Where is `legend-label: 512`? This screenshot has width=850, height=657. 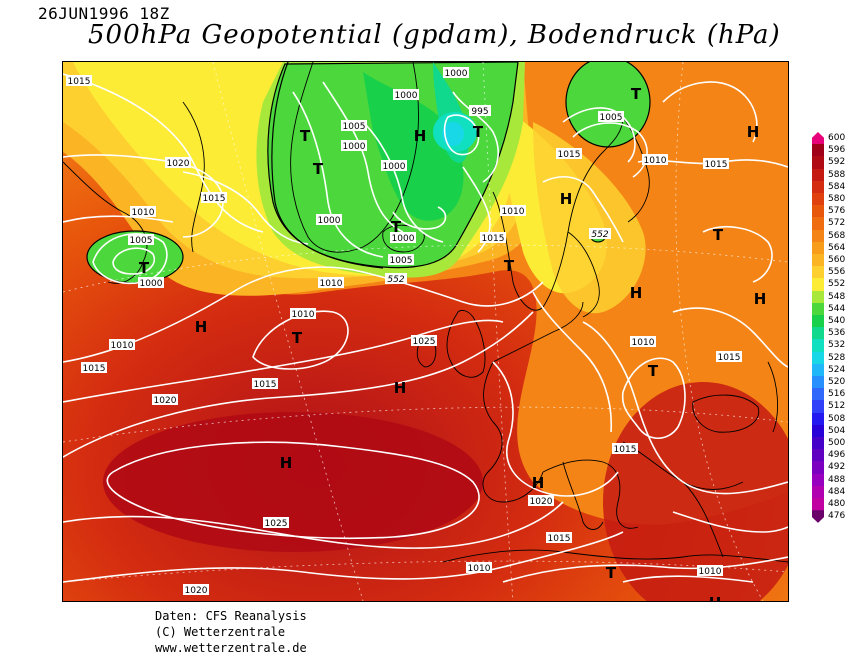
legend-label: 512 is located at coordinates (837, 406).